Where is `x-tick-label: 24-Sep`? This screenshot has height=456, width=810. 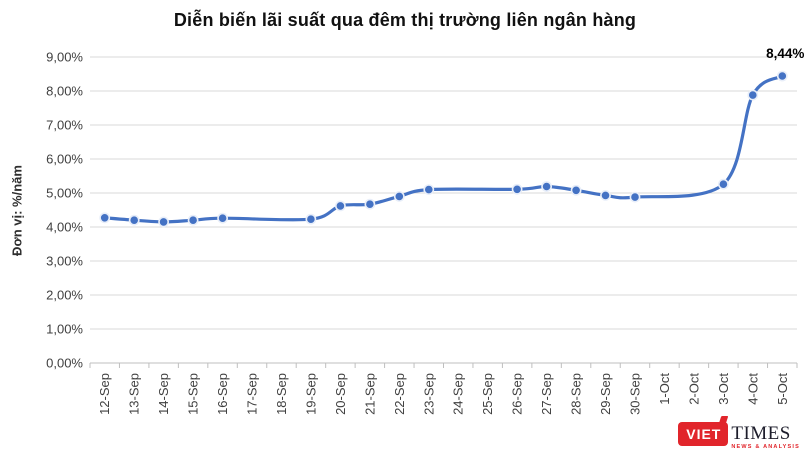
x-tick-label: 24-Sep is located at coordinates (458, 394).